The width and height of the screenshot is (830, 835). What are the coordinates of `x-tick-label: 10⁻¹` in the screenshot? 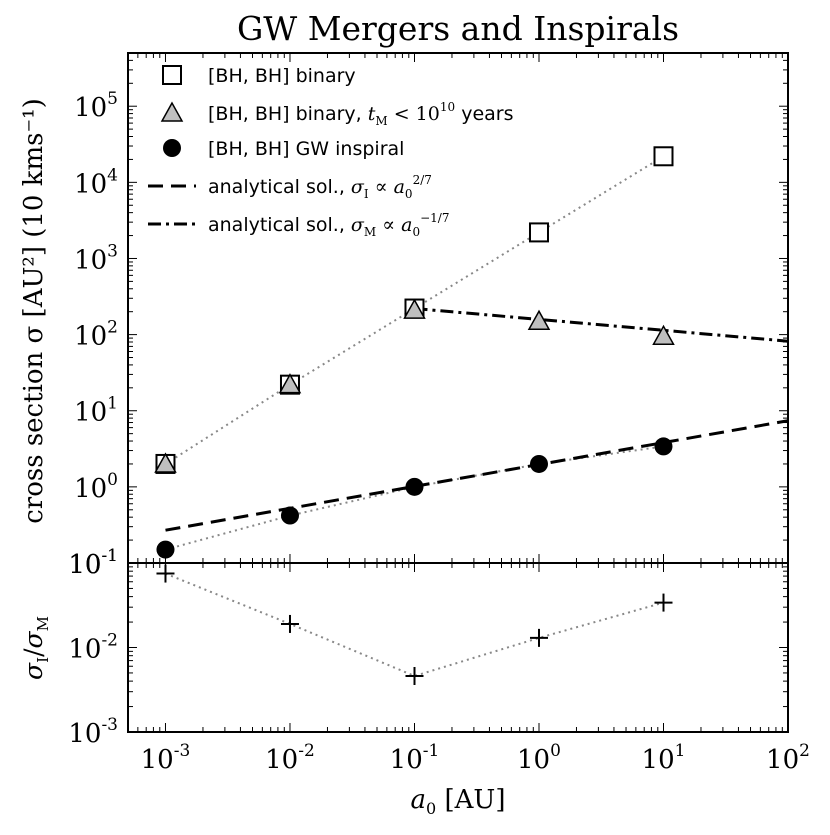 It's located at (415, 758).